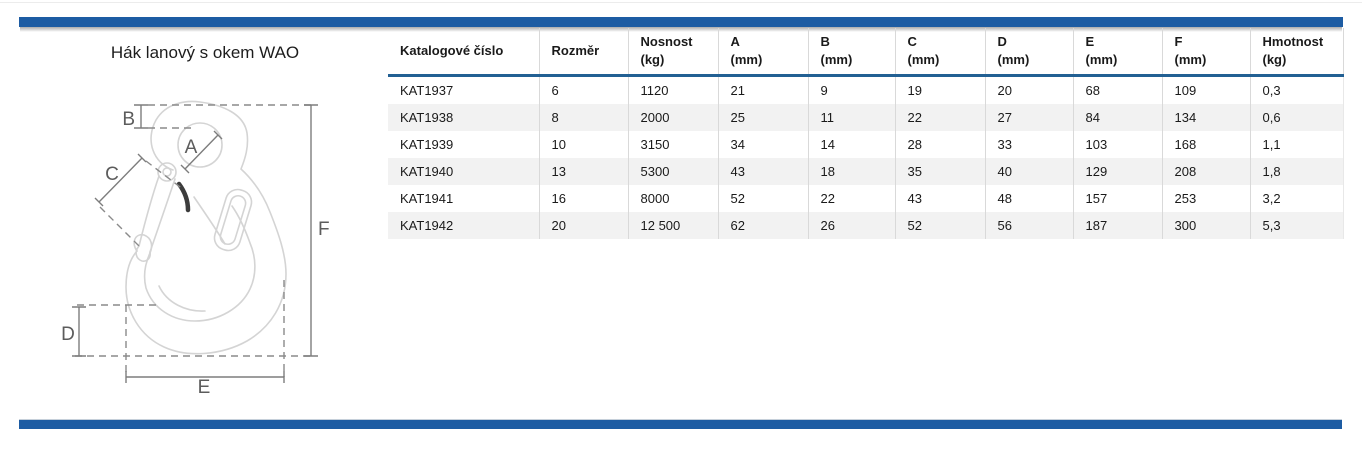 The width and height of the screenshot is (1362, 469). Describe the element at coordinates (141, 116) in the screenshot. I see `dim-b` at that location.